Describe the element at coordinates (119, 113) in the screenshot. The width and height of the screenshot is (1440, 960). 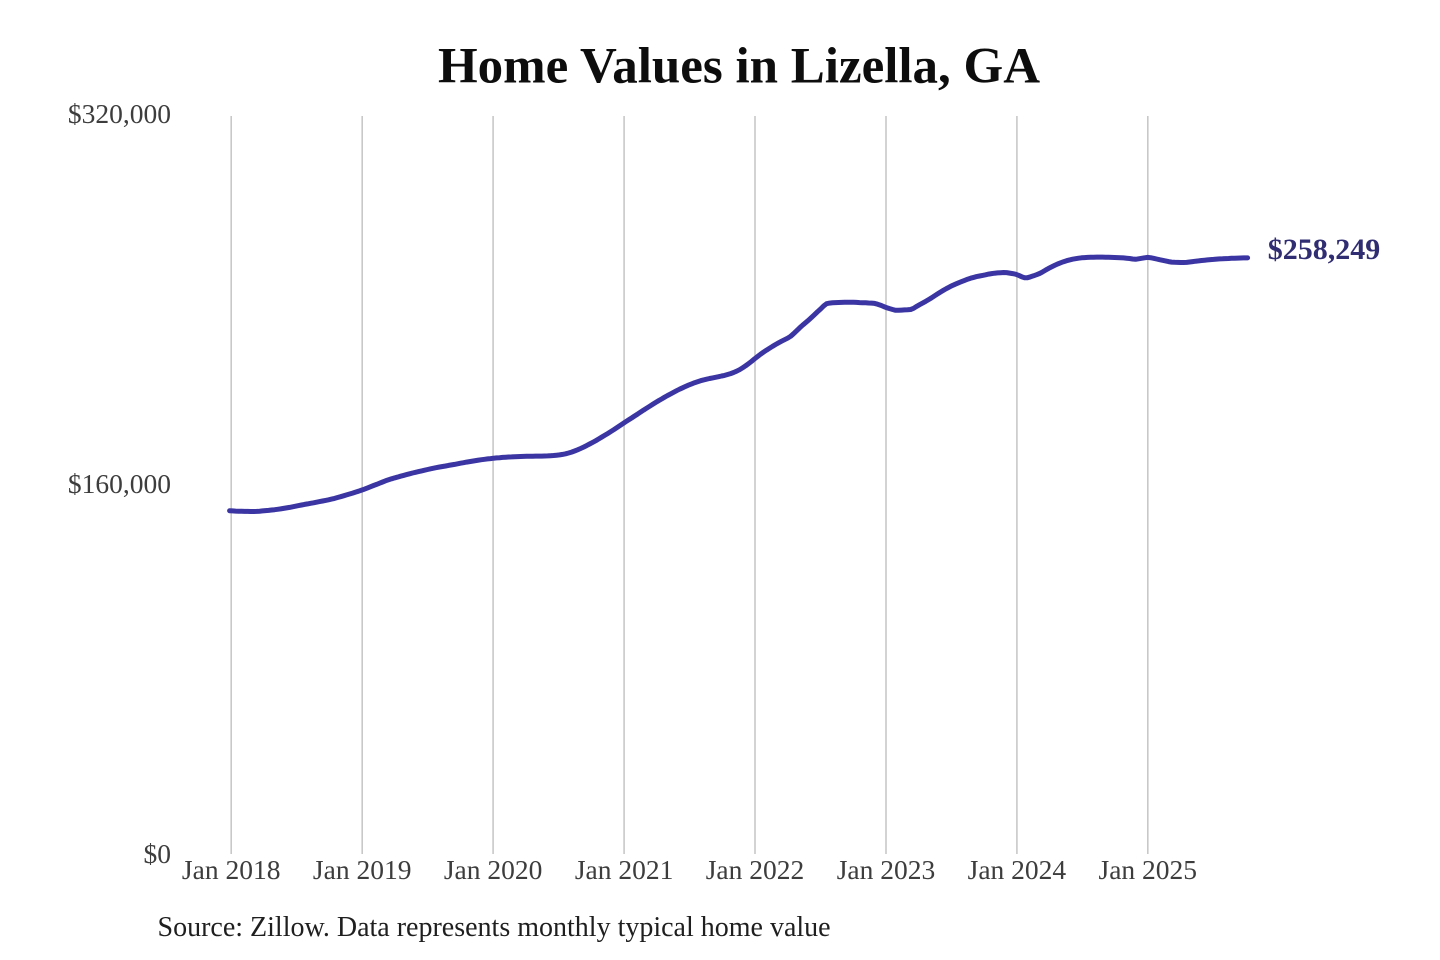
I see `svg-text: $320,000` at that location.